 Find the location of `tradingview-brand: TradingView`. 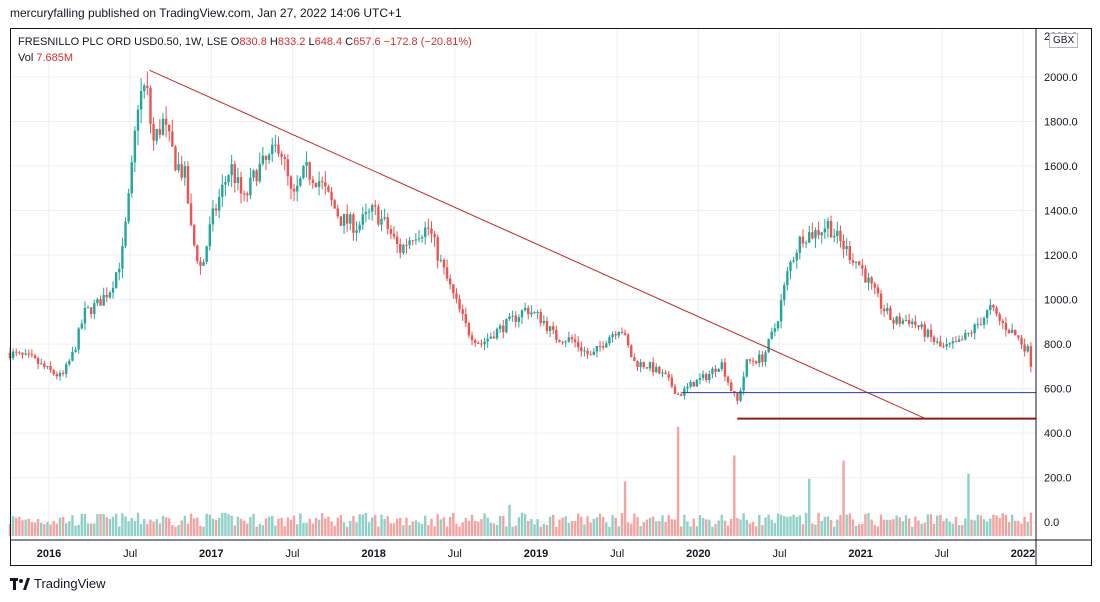

tradingview-brand: TradingView is located at coordinates (58, 583).